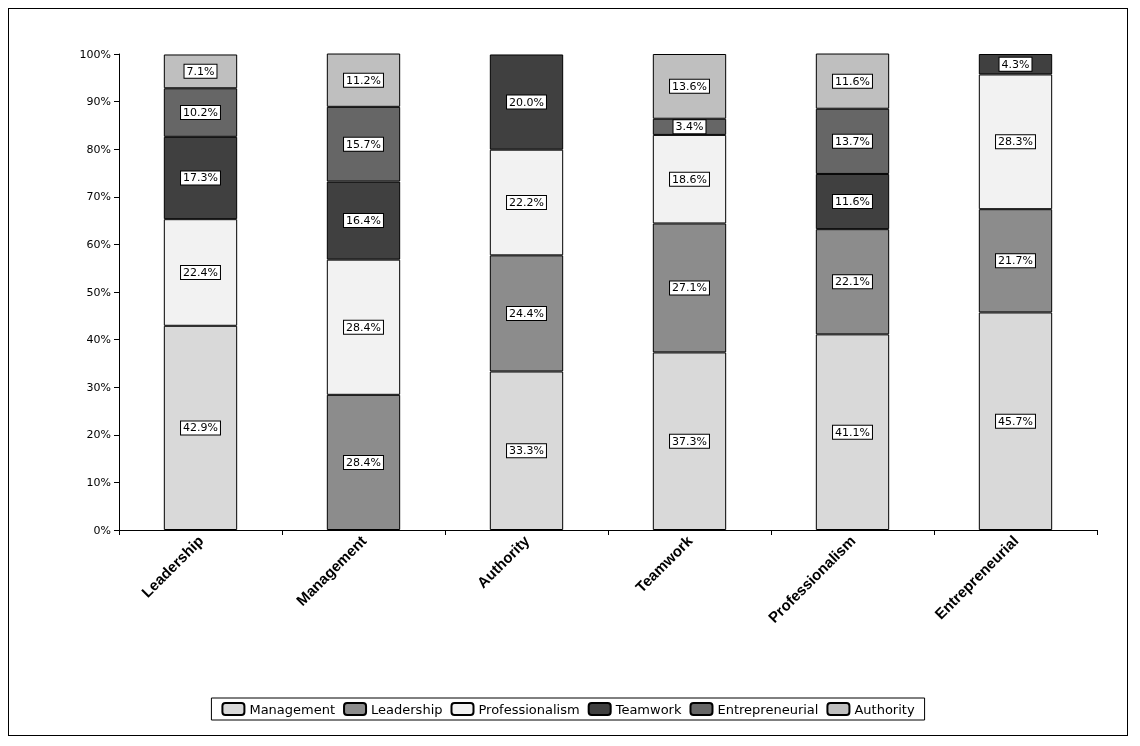 This screenshot has width=1140, height=746. Describe the element at coordinates (292, 709) in the screenshot. I see `legend-label: Management` at that location.